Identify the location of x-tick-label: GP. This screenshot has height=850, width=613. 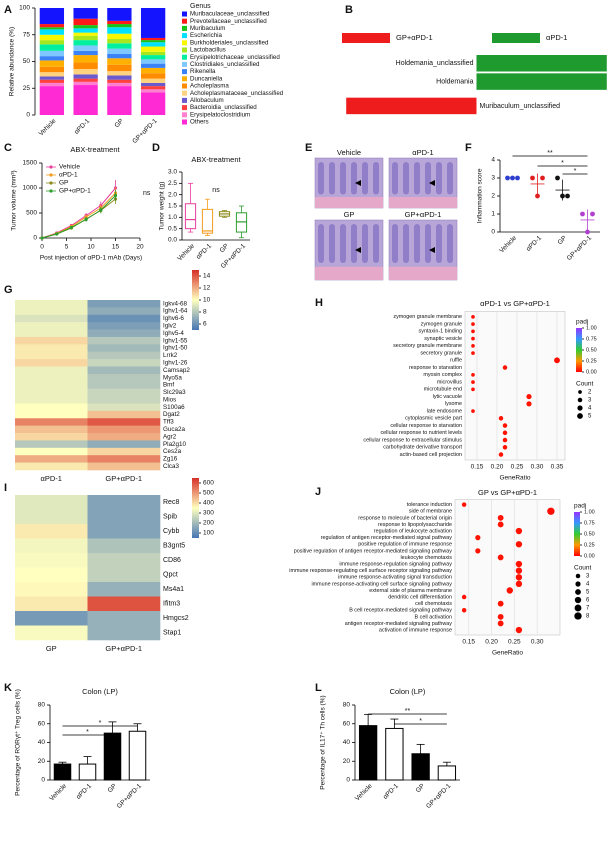
(113, 789).